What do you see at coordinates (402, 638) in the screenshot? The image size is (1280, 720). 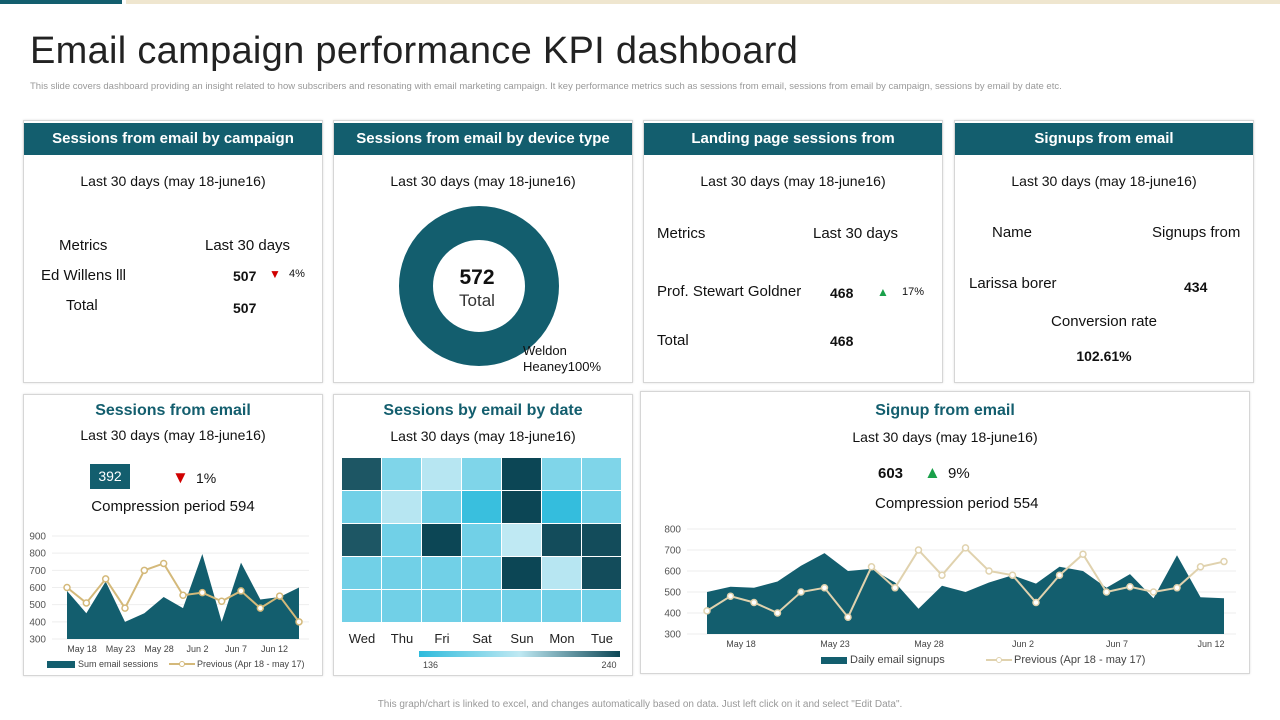 I see `x-tick-label: Thu` at bounding box center [402, 638].